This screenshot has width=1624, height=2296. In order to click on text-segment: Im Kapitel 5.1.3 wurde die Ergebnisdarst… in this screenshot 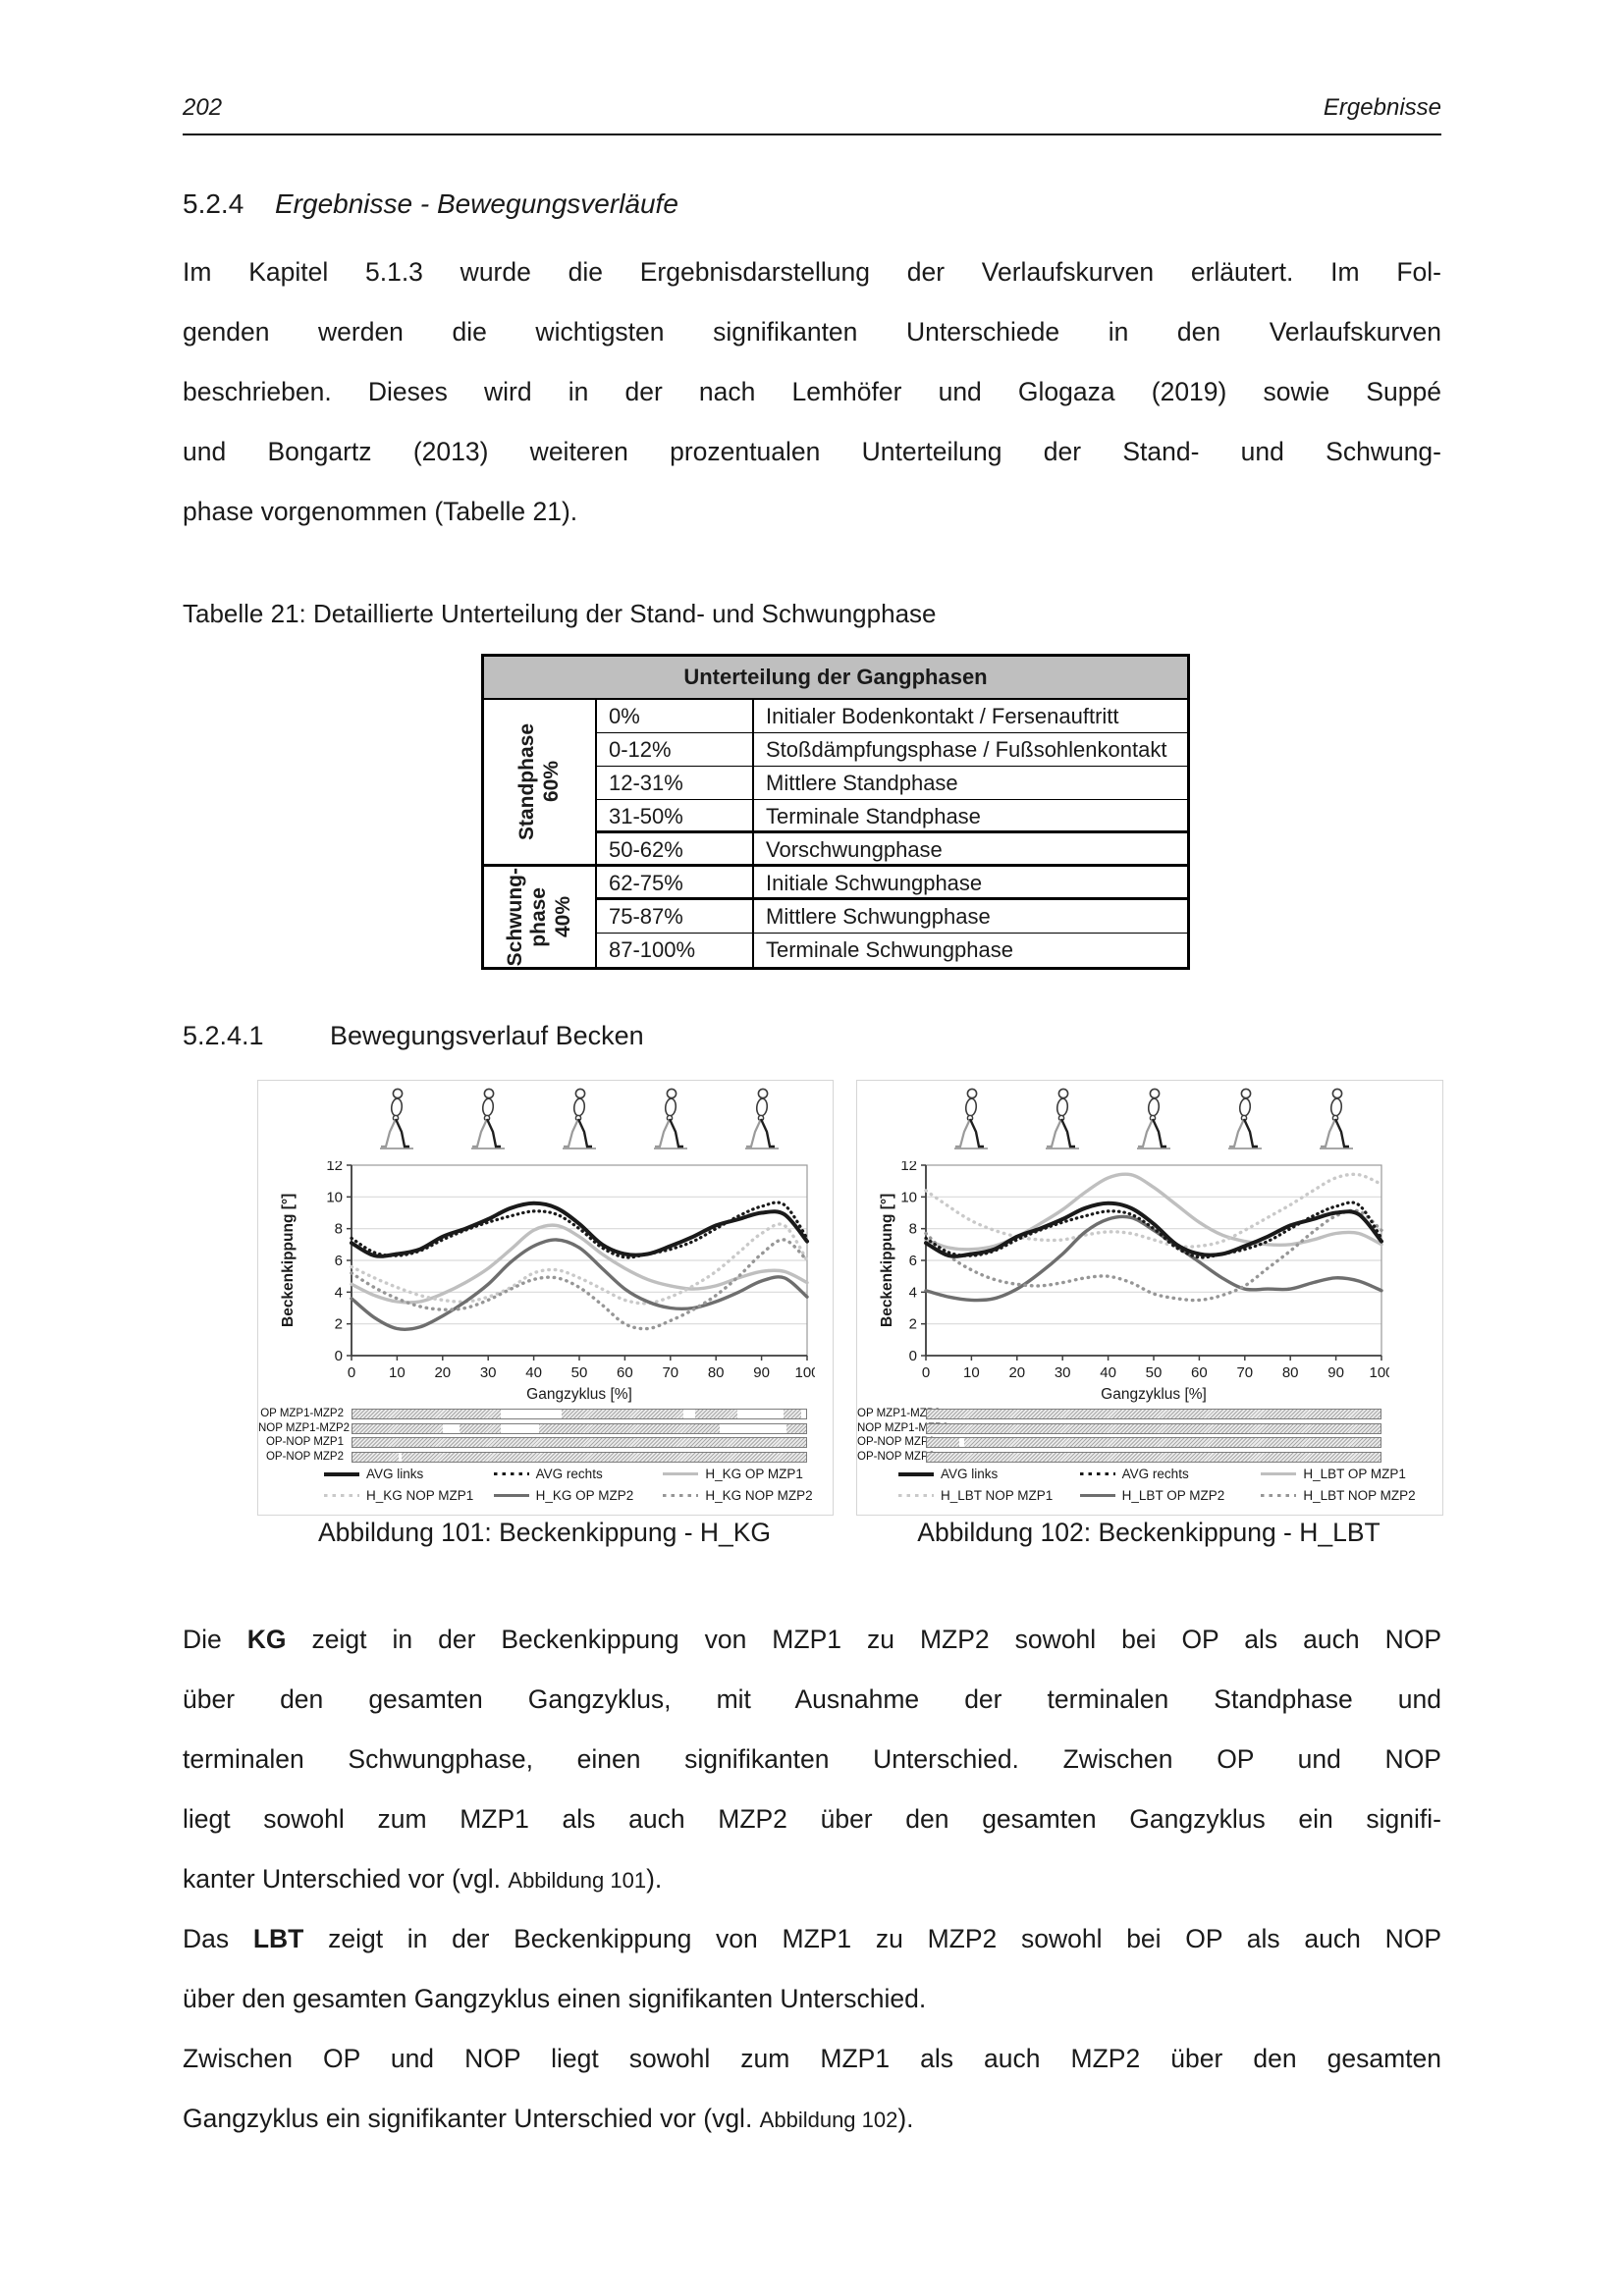, I will do `click(812, 272)`.